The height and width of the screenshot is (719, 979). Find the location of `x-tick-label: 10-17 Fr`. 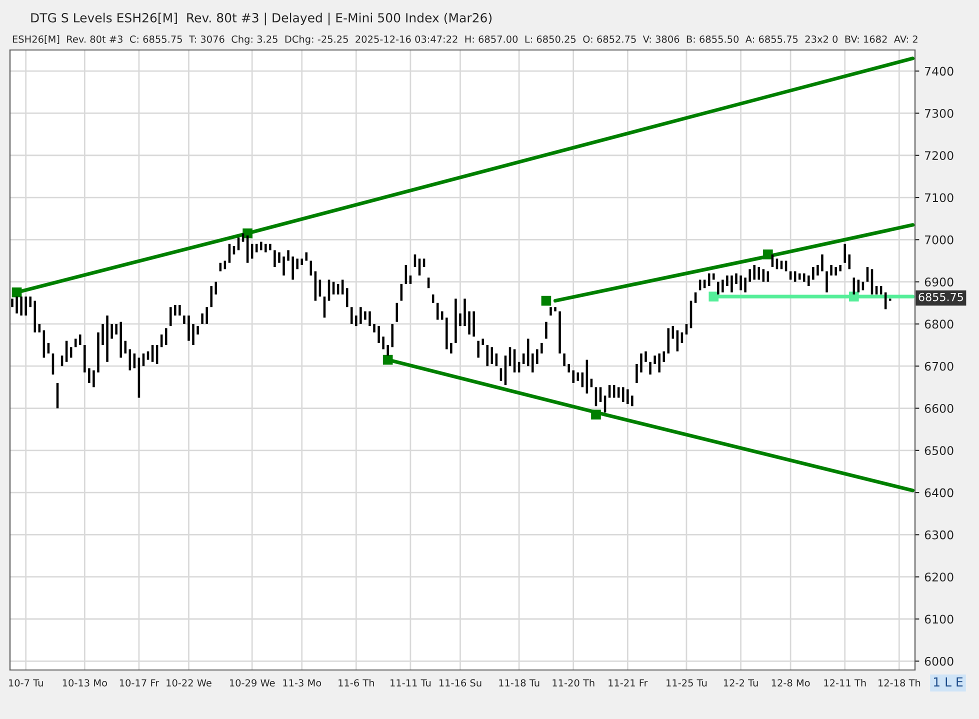

x-tick-label: 10-17 Fr is located at coordinates (140, 683).